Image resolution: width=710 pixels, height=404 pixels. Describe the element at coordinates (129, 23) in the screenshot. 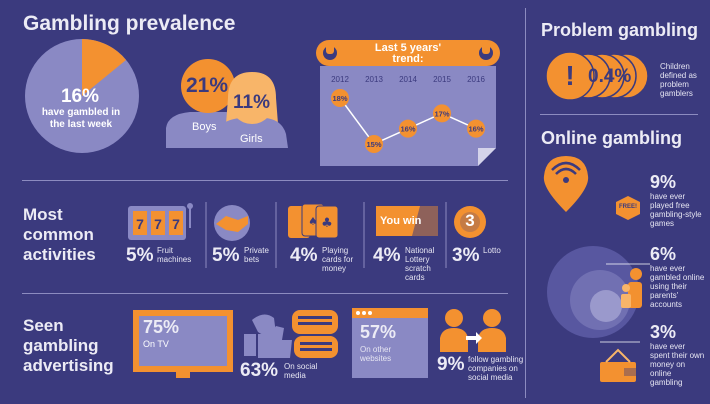

I see `prevalence-title: Gambling prevalence` at that location.